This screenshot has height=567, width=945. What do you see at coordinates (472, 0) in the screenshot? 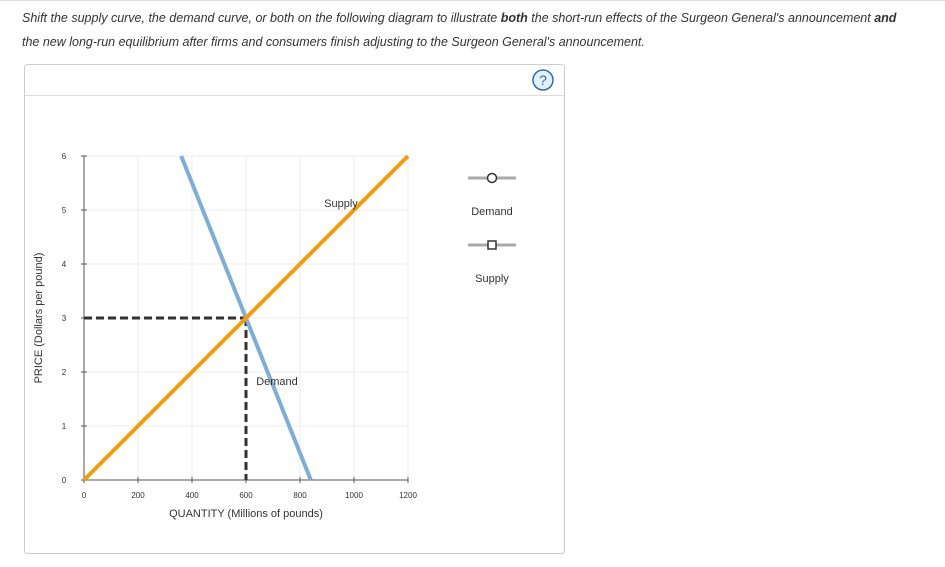
I see `divider` at bounding box center [472, 0].